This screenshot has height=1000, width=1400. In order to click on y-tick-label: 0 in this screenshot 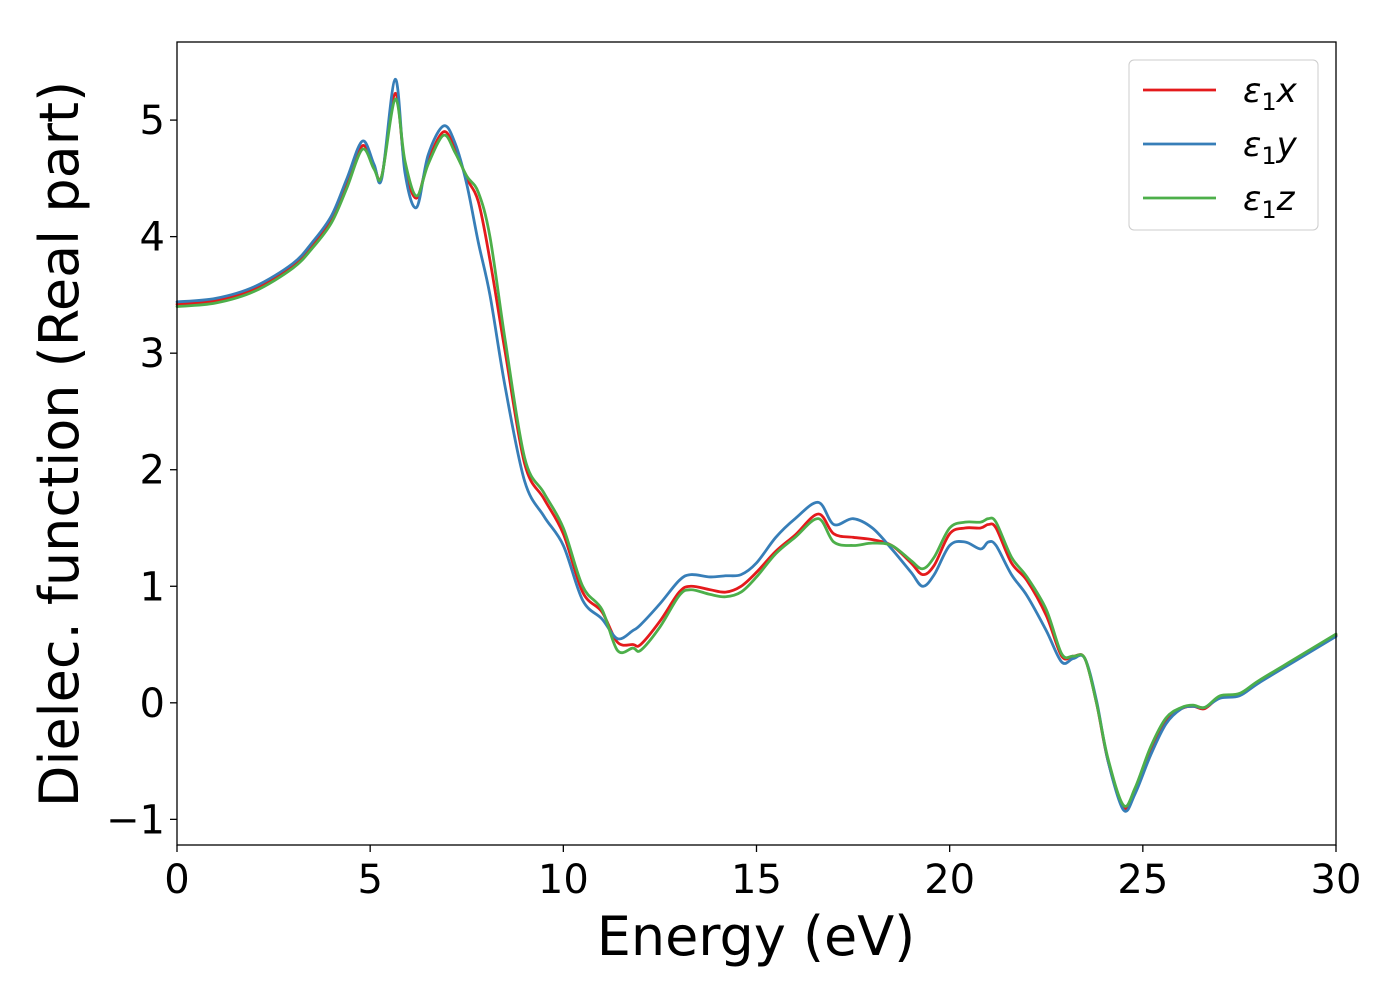, I will do `click(152, 704)`.